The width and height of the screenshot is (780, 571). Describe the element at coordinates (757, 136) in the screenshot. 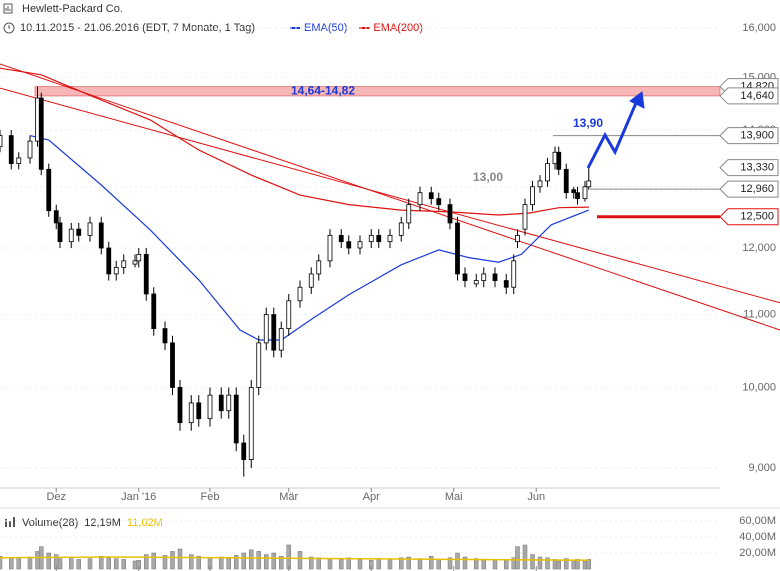

I see `level-label: 13,900` at that location.